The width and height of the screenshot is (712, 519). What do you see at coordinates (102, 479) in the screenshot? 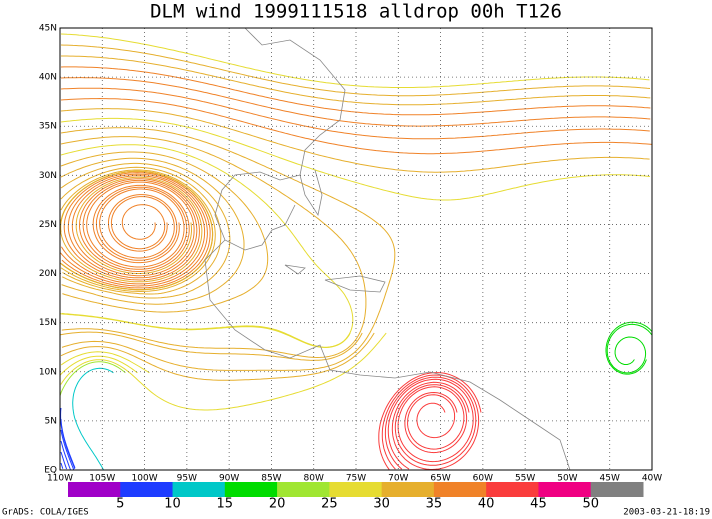
I see `x-tick-label: 105W` at bounding box center [102, 479].